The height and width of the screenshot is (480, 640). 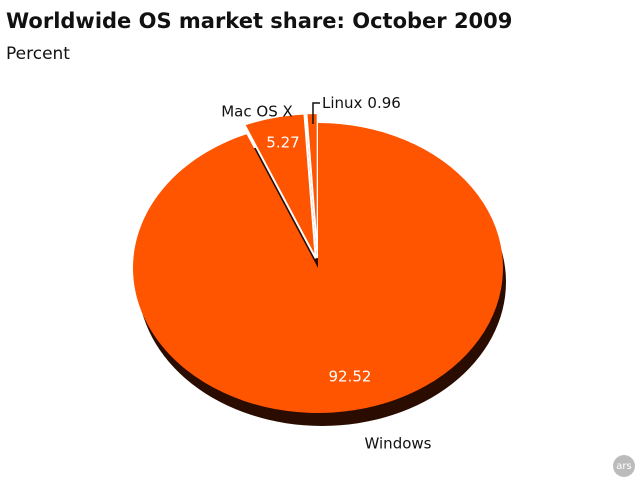 I want to click on value-label: 5.27, so click(x=282, y=143).